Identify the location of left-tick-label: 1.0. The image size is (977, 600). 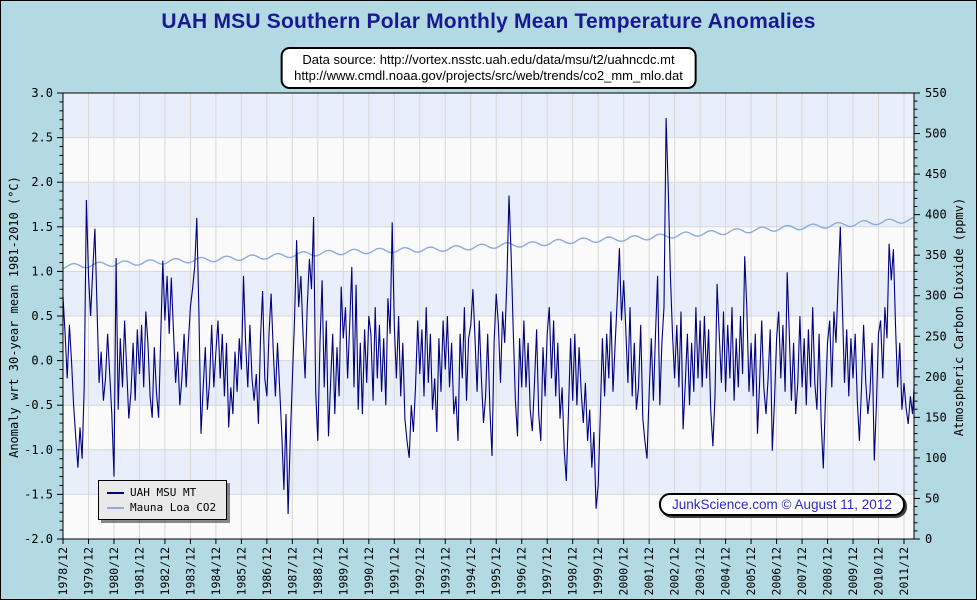
(42, 271).